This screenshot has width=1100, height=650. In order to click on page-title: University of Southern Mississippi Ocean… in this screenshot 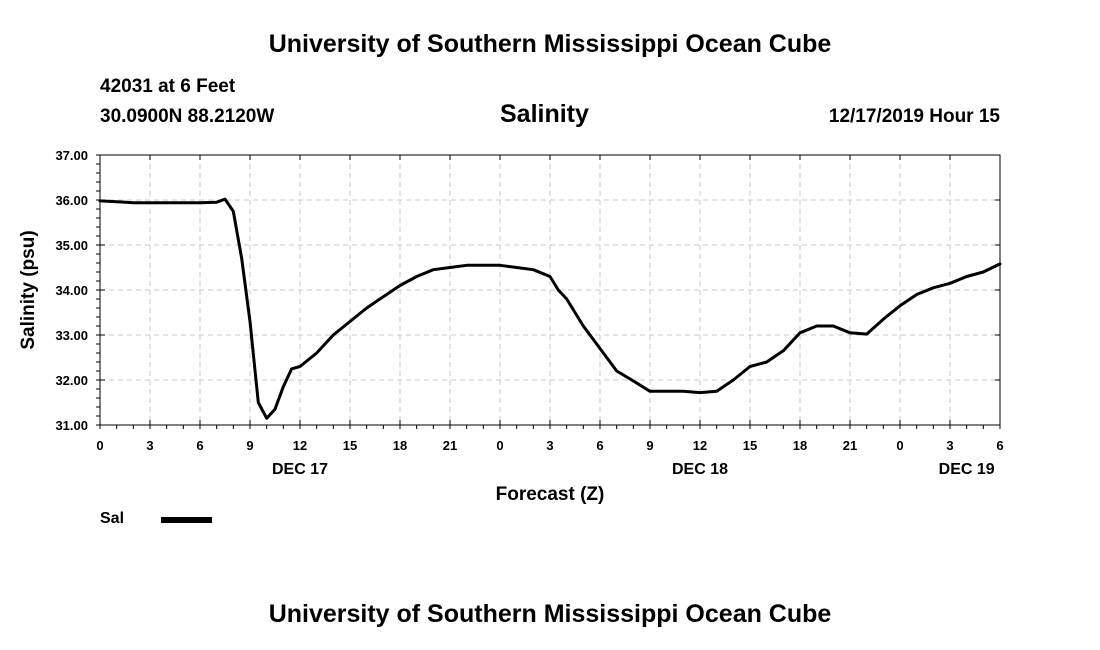, I will do `click(550, 44)`.